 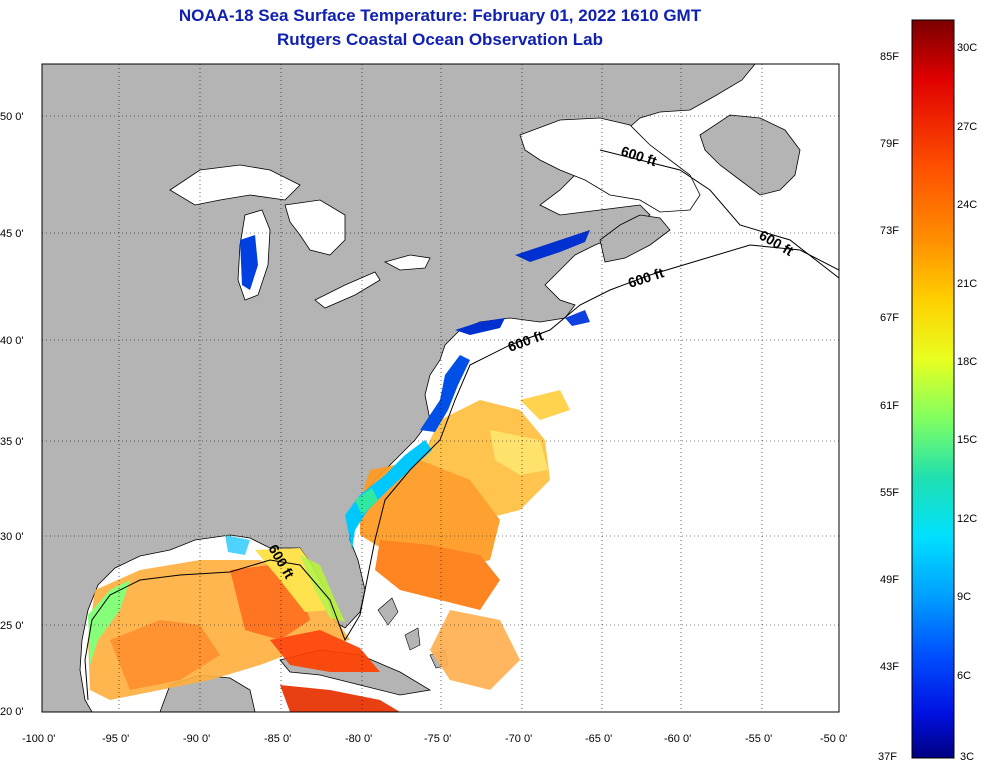 I want to click on lon-tick-label: -60 0', so click(x=677, y=739).